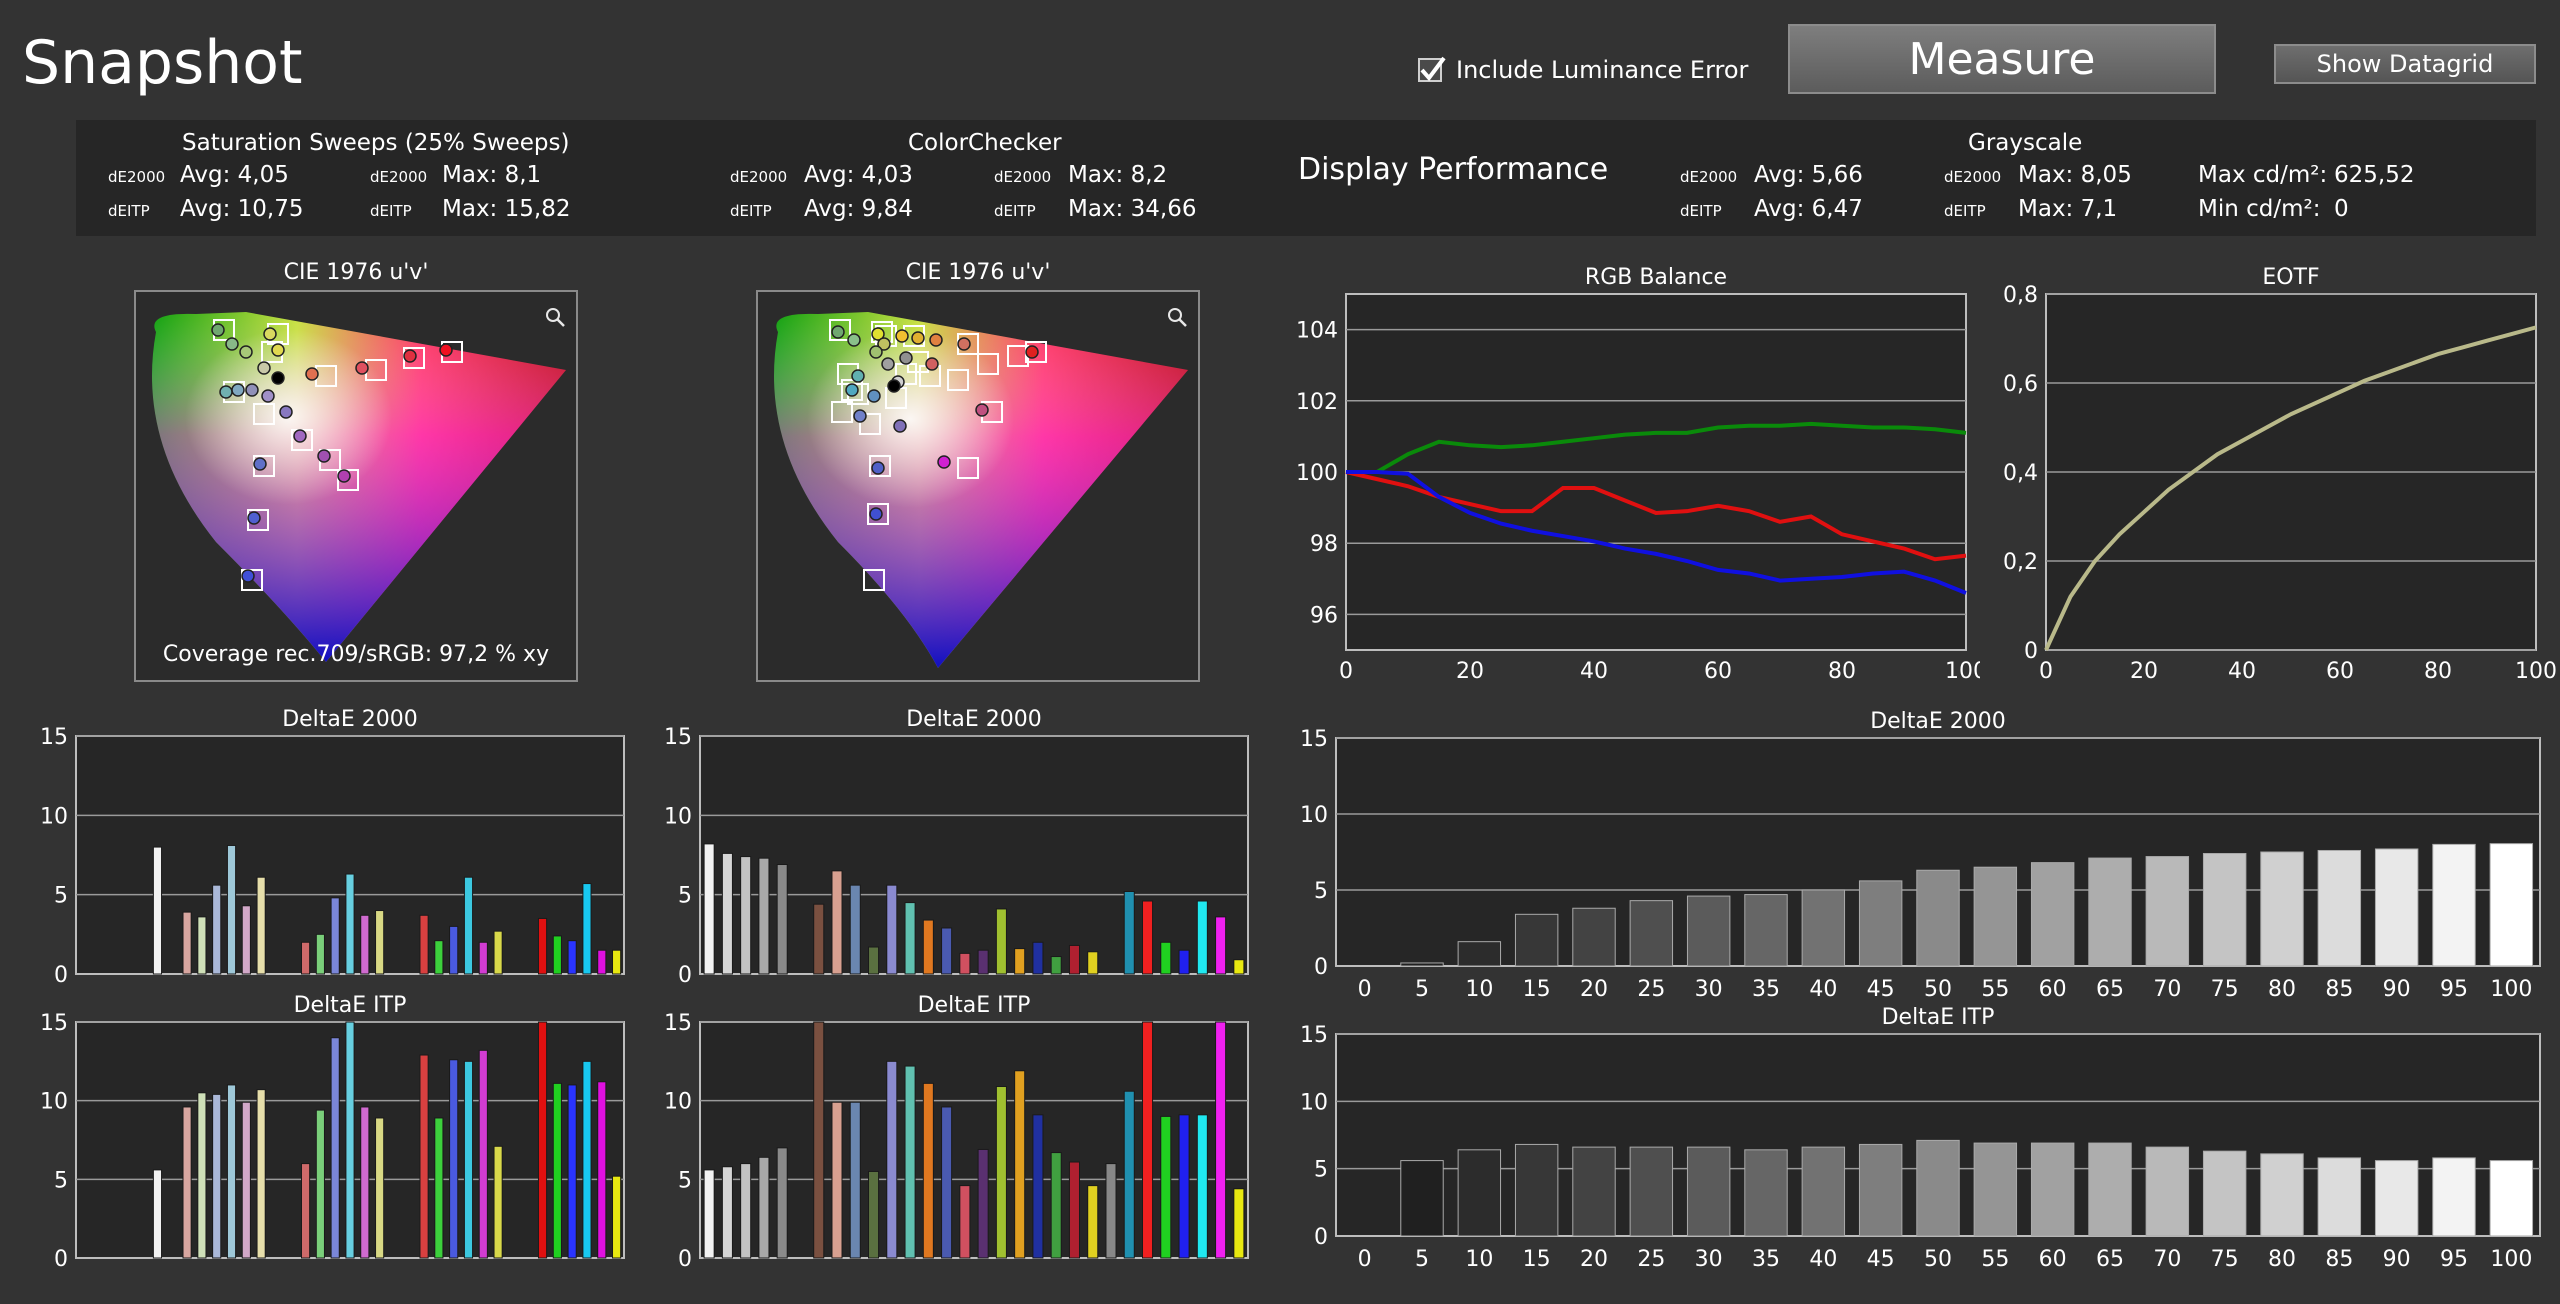 The height and width of the screenshot is (1304, 2560). I want to click on cie-diagram-saturation: Coverage rec.709/sRGB: 97,2 % xy, so click(356, 486).